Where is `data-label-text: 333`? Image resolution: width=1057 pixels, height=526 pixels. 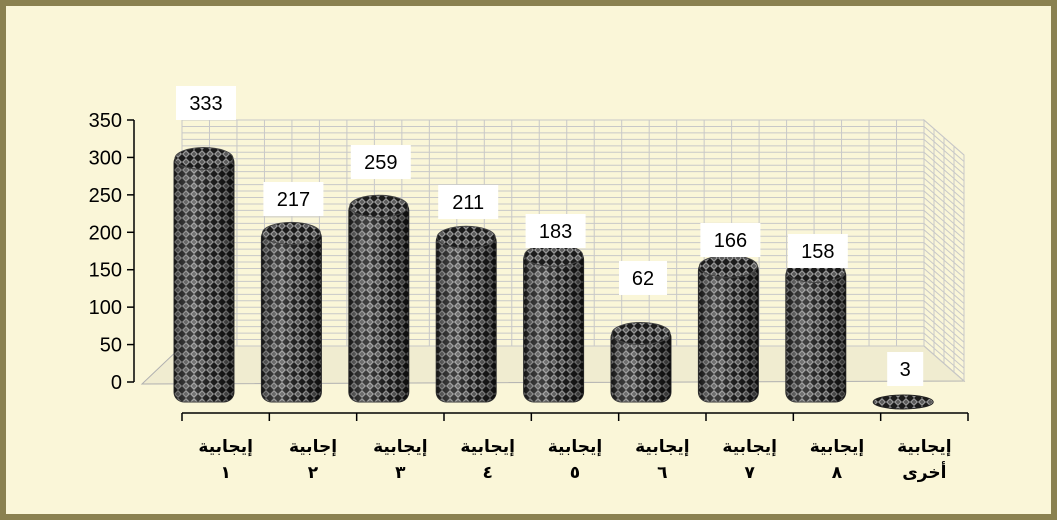
data-label-text: 333 is located at coordinates (205, 104).